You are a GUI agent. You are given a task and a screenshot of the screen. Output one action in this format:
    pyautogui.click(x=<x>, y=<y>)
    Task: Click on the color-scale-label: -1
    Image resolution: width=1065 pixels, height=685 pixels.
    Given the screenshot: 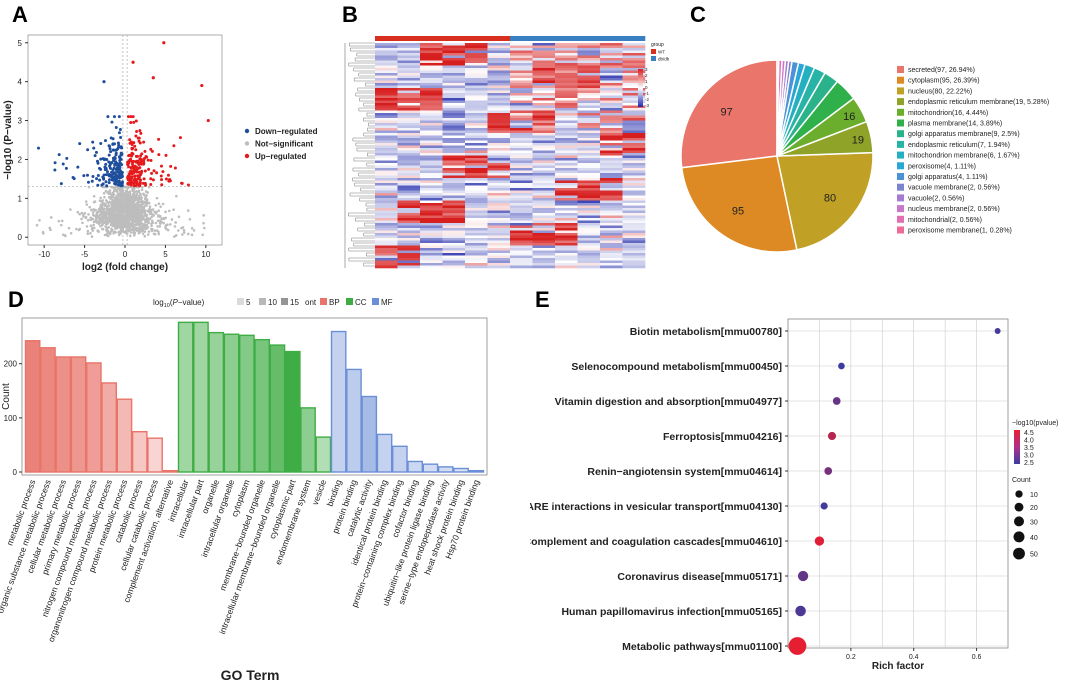 What is the action you would take?
    pyautogui.click(x=647, y=93)
    